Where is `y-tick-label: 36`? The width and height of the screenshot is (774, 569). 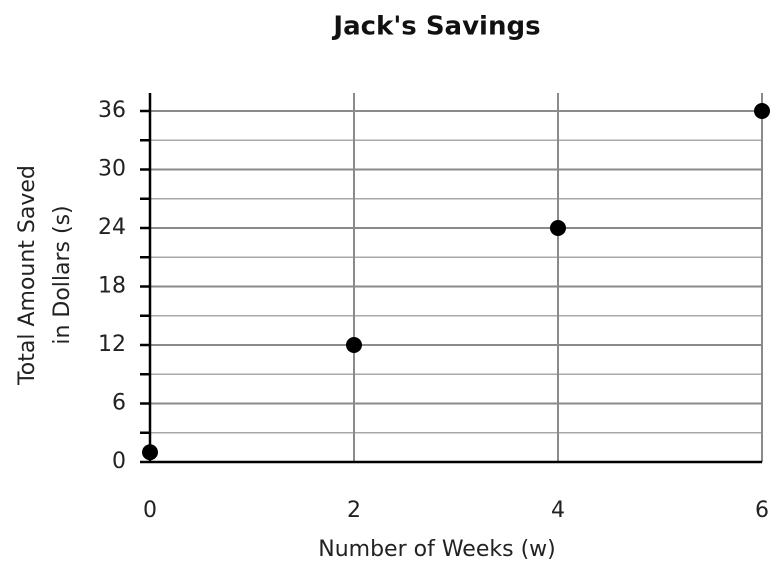
y-tick-label: 36 is located at coordinates (112, 110).